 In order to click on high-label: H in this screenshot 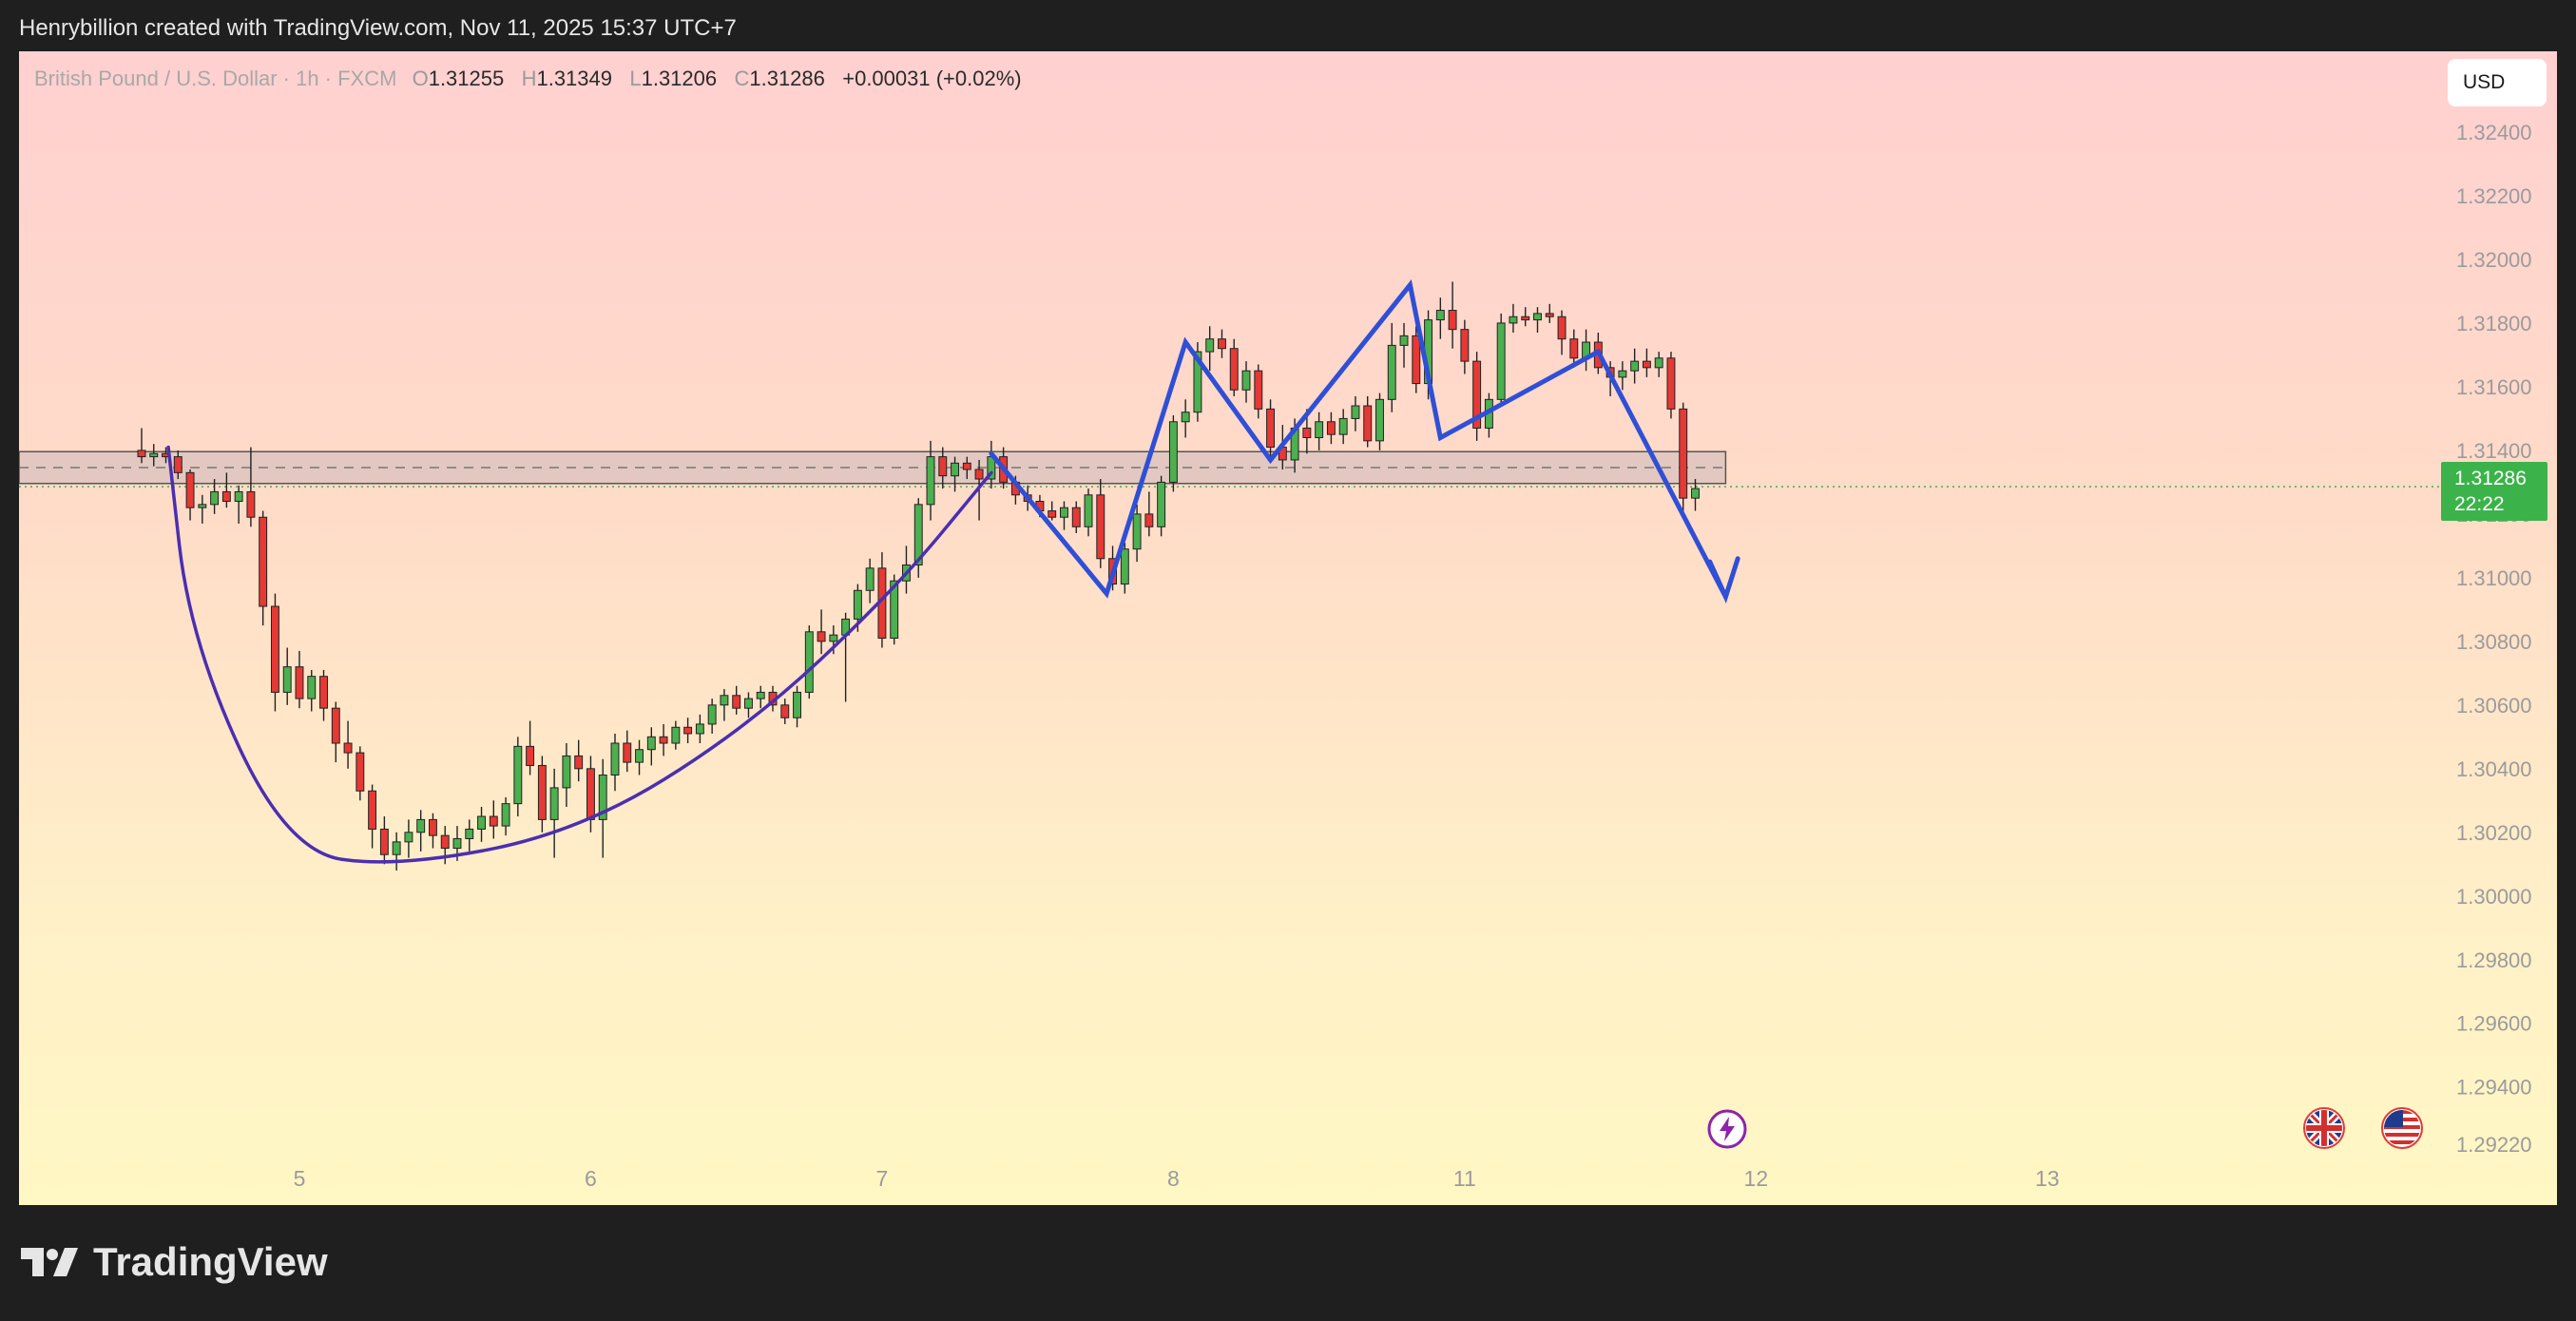, I will do `click(529, 78)`.